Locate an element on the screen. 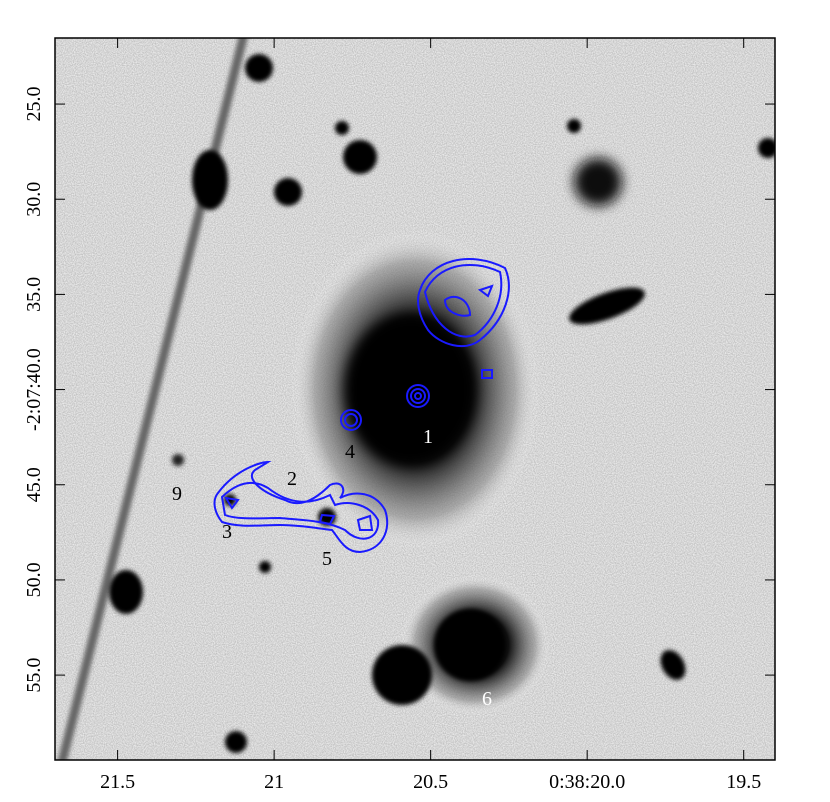 The image size is (830, 802). y-tick-label: 55.0 is located at coordinates (34, 675).